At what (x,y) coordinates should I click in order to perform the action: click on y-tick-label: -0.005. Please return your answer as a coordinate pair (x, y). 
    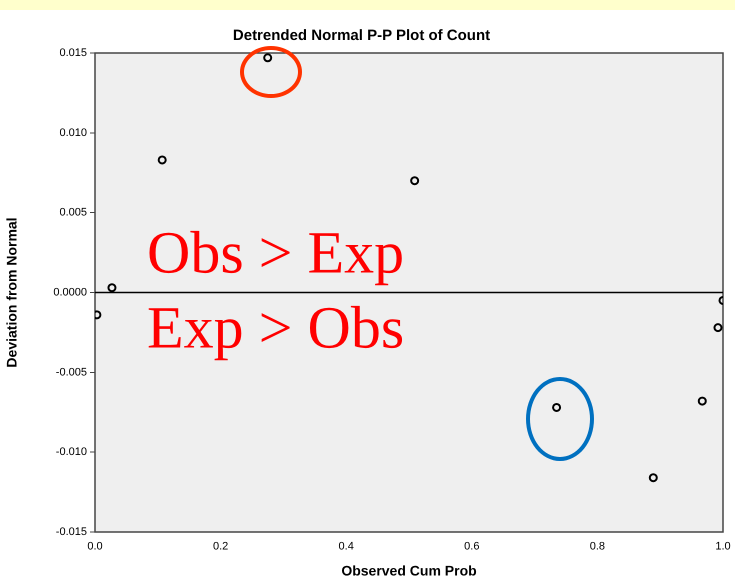
    Looking at the image, I should click on (71, 372).